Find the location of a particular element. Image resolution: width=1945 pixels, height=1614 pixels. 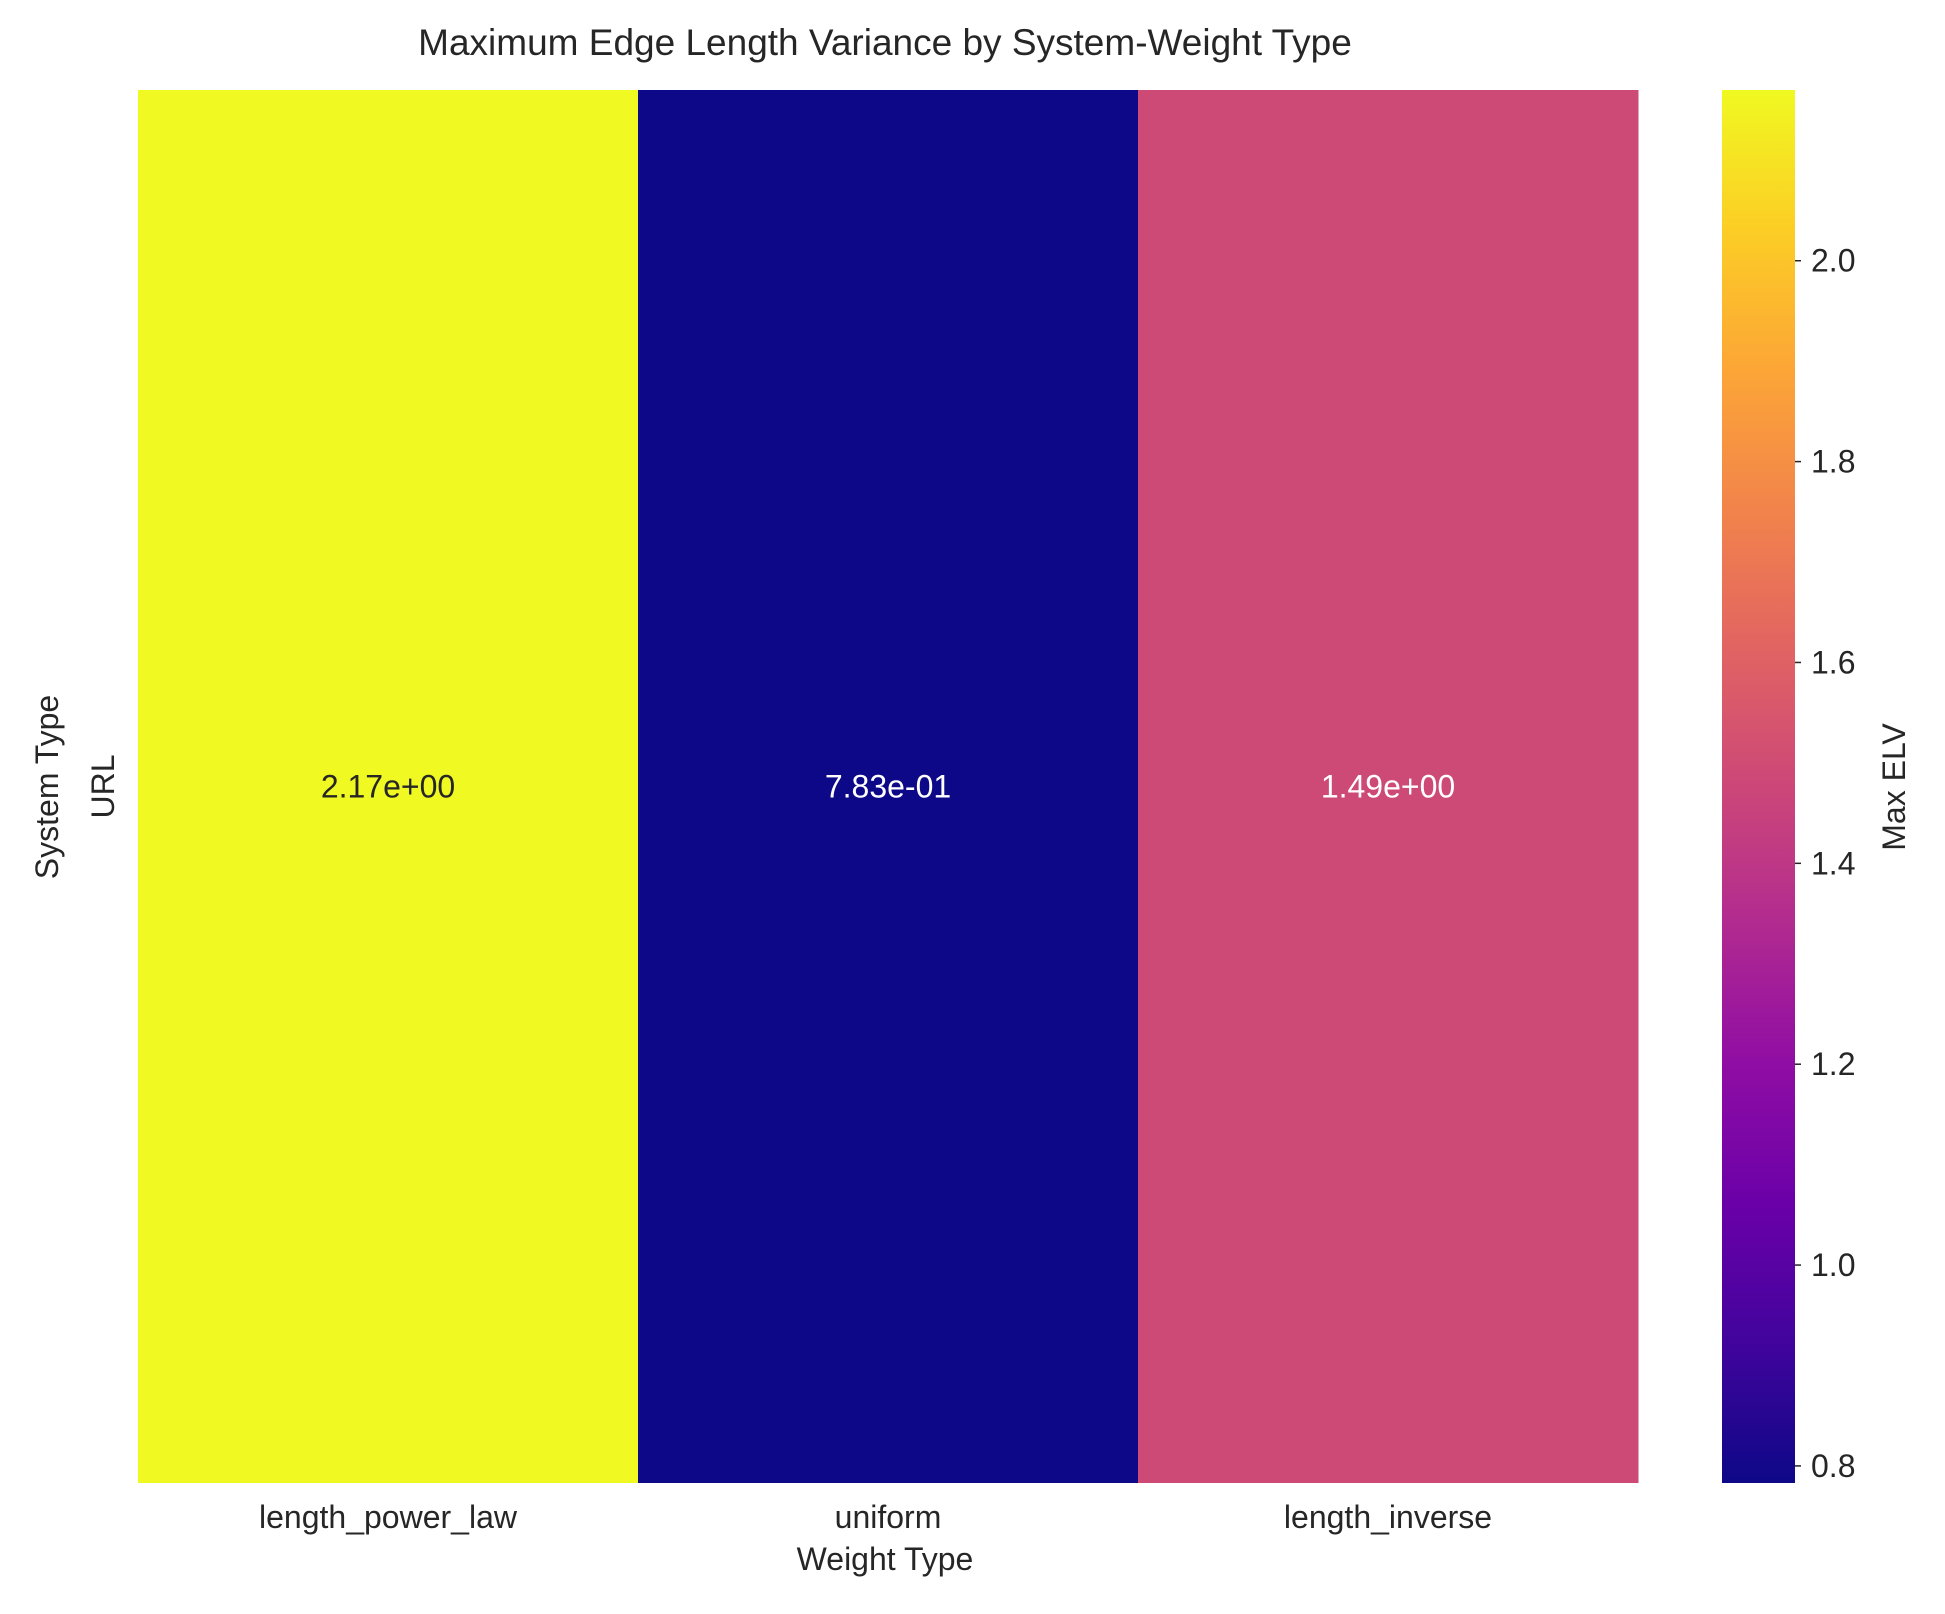

y-tick-label: URL is located at coordinates (103, 786).